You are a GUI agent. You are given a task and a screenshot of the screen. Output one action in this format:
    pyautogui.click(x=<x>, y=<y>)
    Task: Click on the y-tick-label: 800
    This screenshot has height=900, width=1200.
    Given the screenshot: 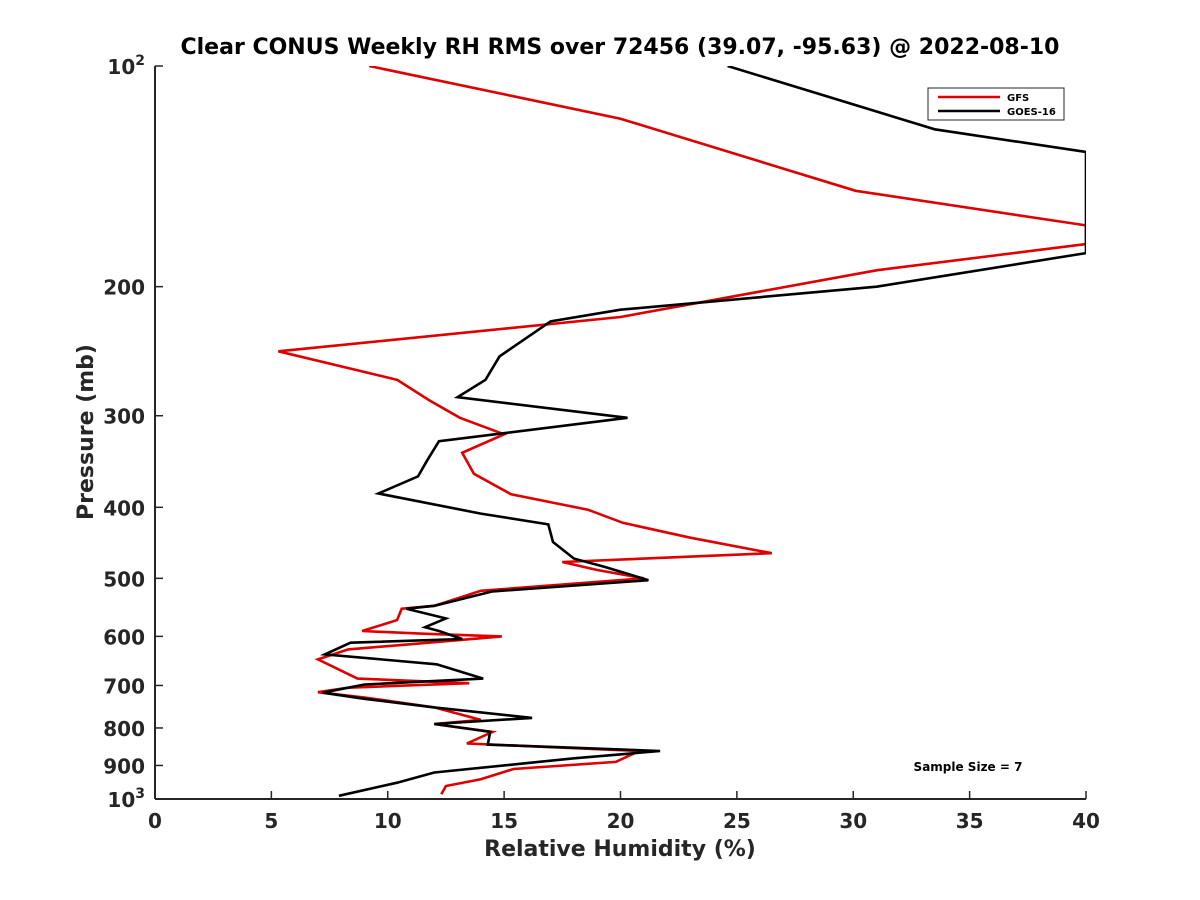 What is the action you would take?
    pyautogui.click(x=124, y=729)
    